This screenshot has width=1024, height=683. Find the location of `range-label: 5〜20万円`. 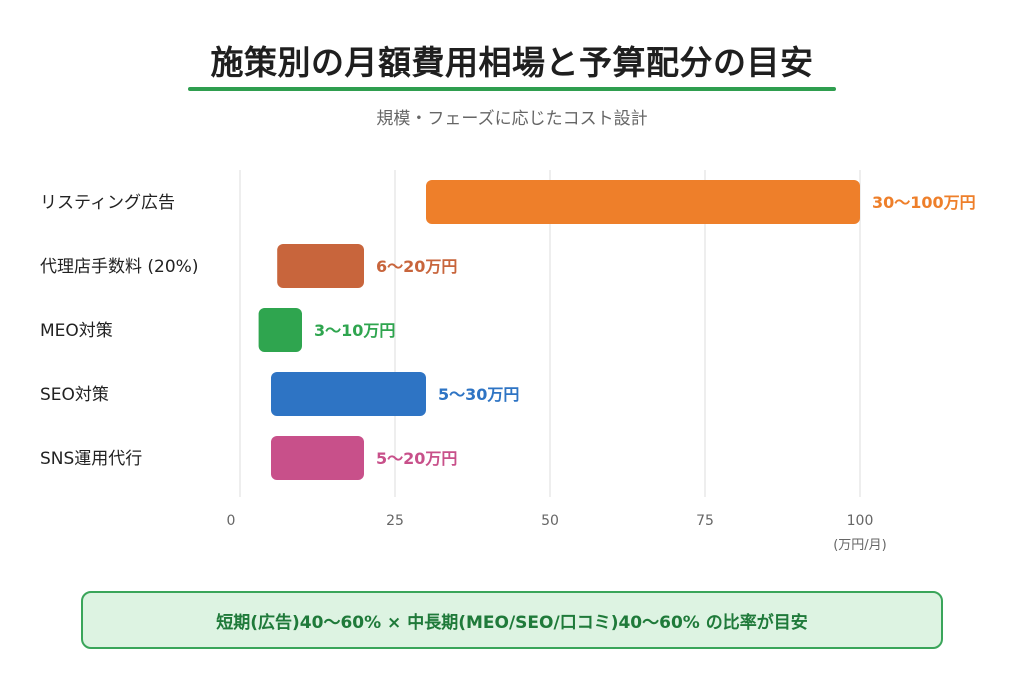

range-label: 5〜20万円 is located at coordinates (416, 458).